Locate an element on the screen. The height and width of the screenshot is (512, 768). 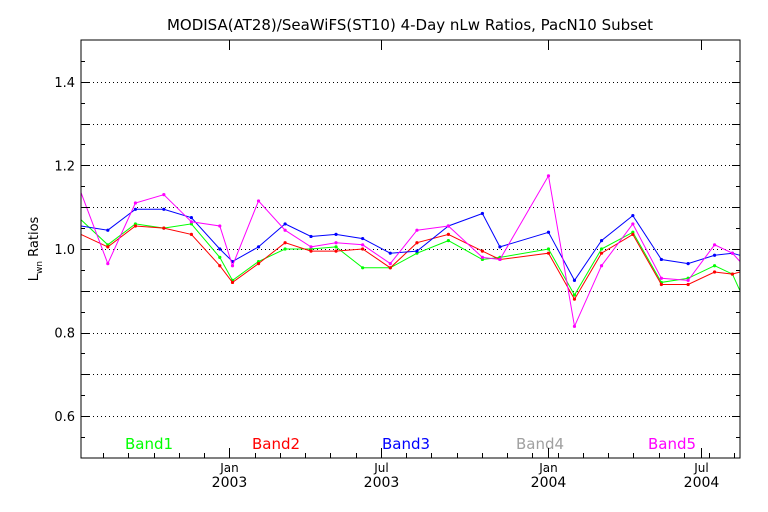
legend-label-band2: Band2 is located at coordinates (276, 444).